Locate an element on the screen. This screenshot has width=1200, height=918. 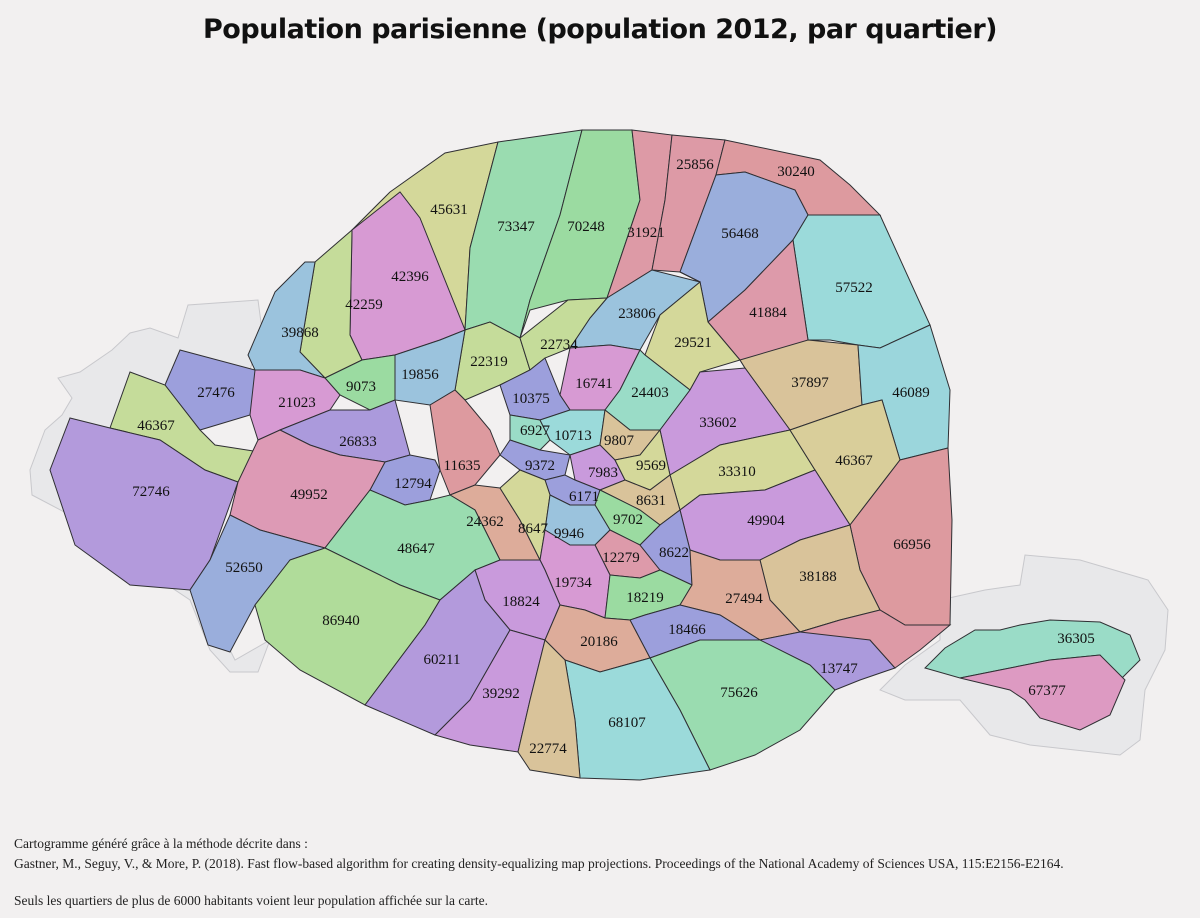
quartier-label: 9946 is located at coordinates (569, 534).